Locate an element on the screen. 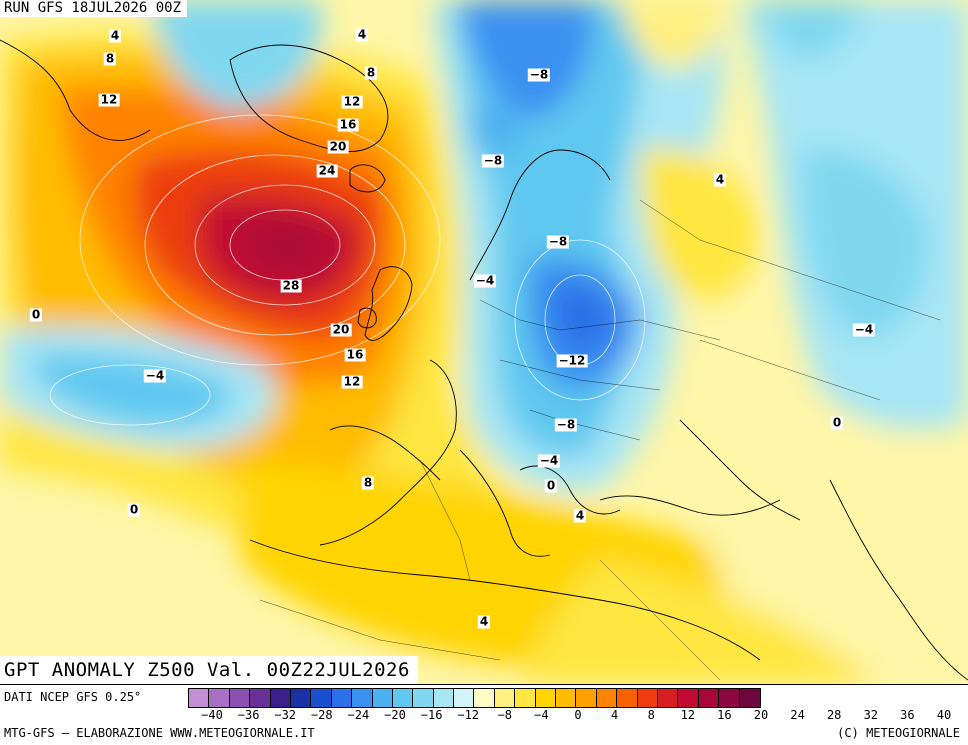 Image resolution: width=968 pixels, height=745 pixels. scale-tick: 20 is located at coordinates (761, 715).